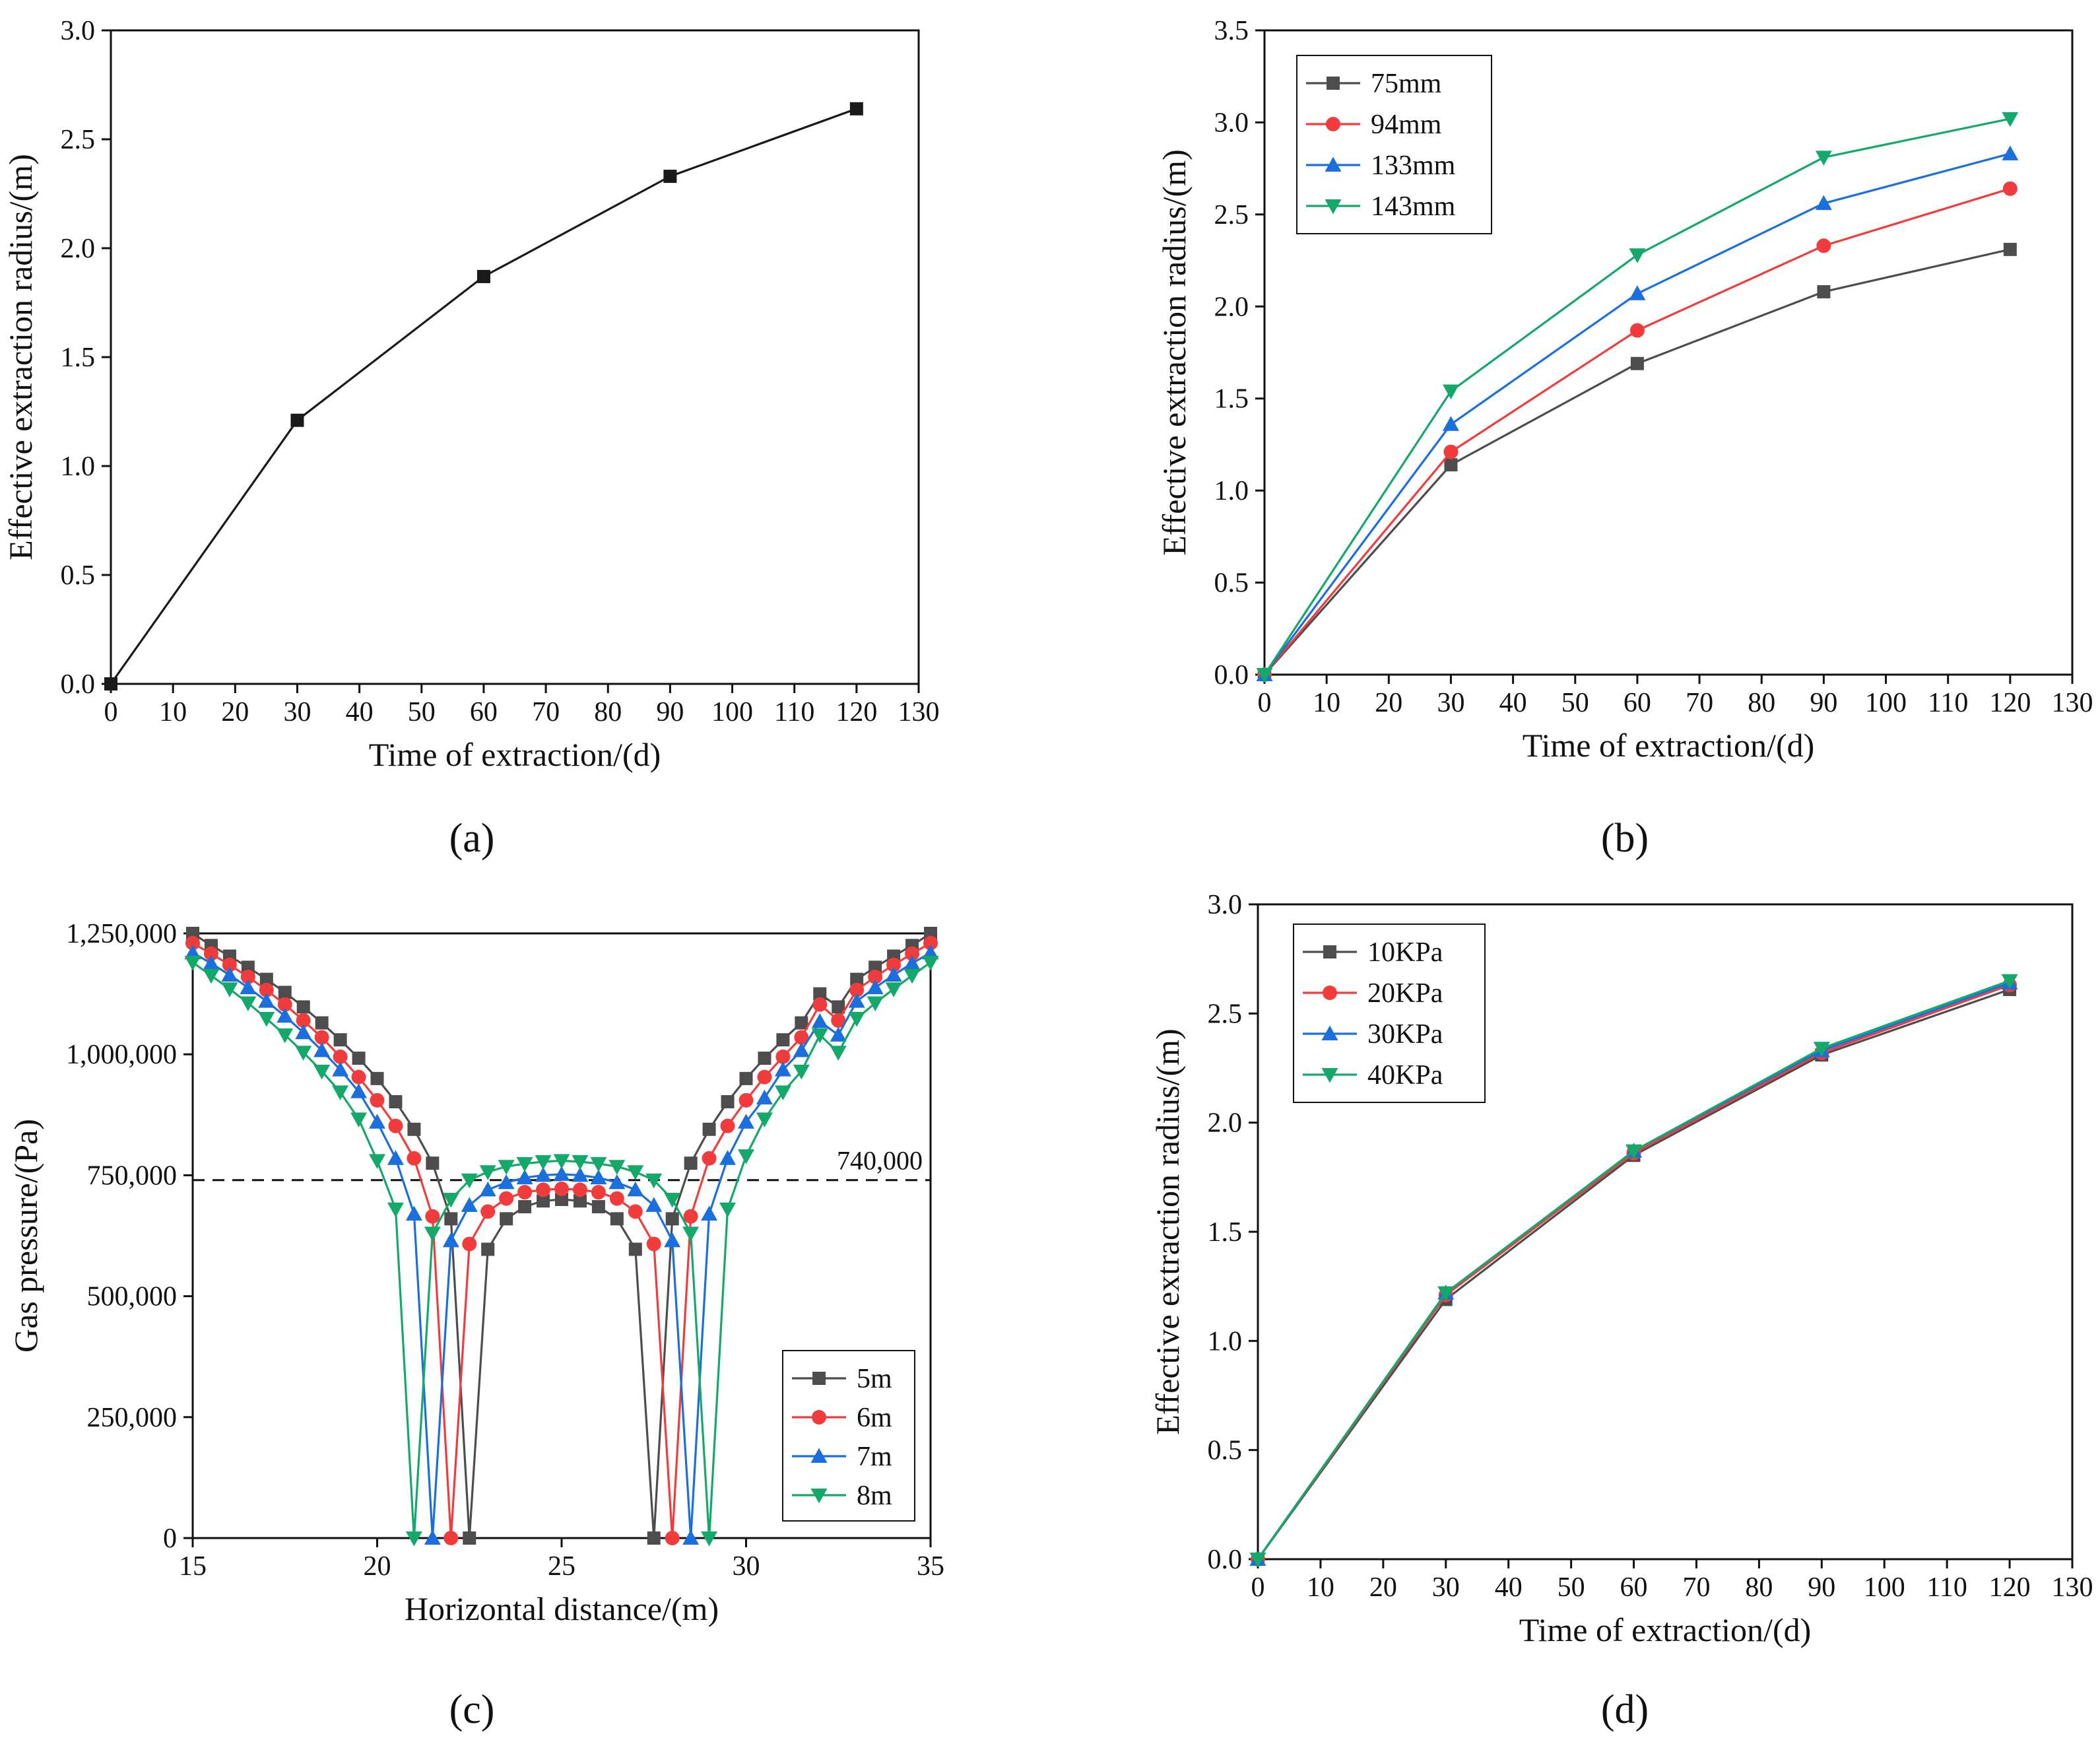 This screenshot has width=2100, height=1746. Describe the element at coordinates (1333, 164) in the screenshot. I see `legend-marker-133mm` at that location.